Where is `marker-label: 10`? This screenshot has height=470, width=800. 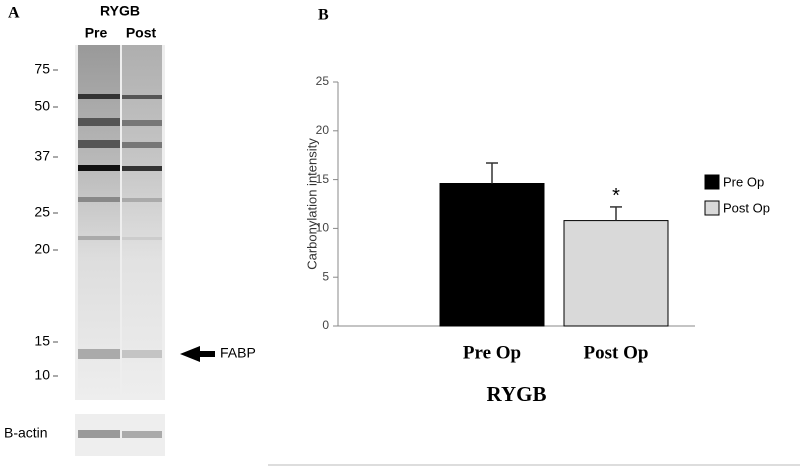
marker-label: 10 is located at coordinates (42, 375).